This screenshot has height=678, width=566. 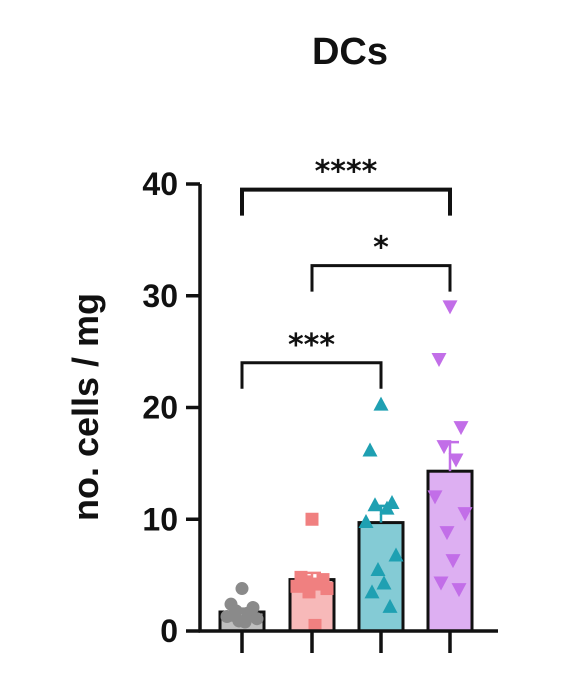 What do you see at coordinates (160, 184) in the screenshot?
I see `y-tick-label-40: 40` at bounding box center [160, 184].